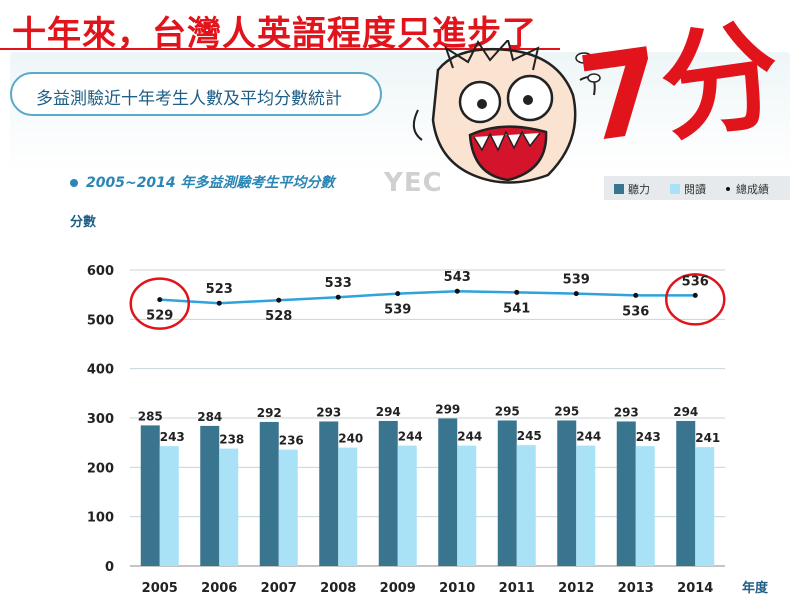 The image size is (800, 600). I want to click on headline-underline, so click(280, 49).